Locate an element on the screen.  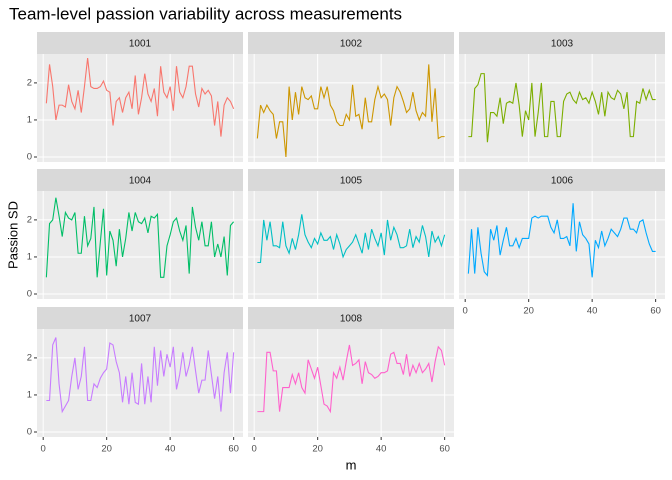
strip-label: 1001 is located at coordinates (140, 44).